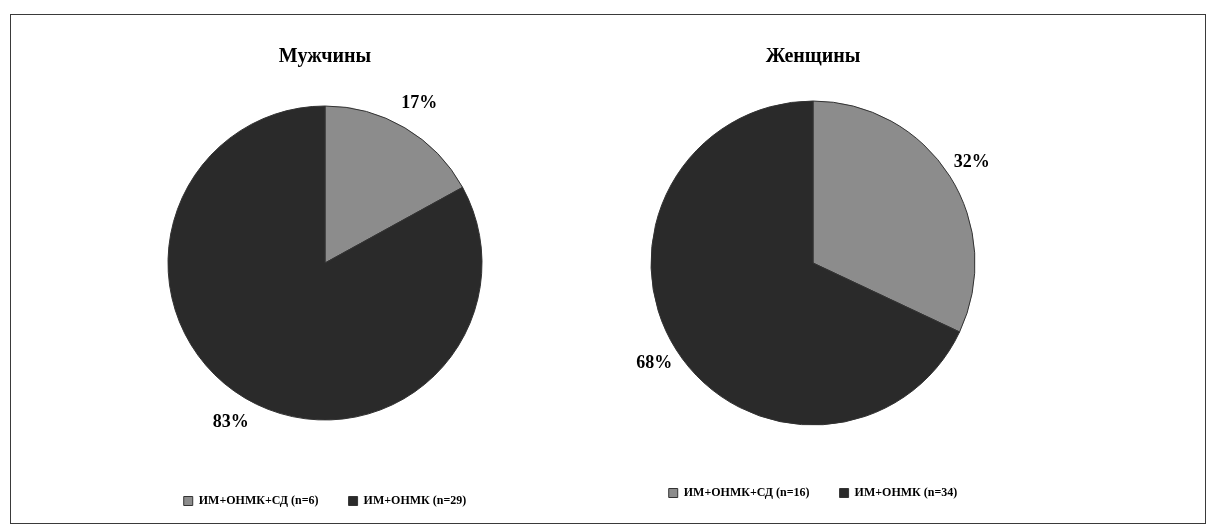  Describe the element at coordinates (325, 56) in the screenshot. I see `chart-title: Мужчины` at that location.